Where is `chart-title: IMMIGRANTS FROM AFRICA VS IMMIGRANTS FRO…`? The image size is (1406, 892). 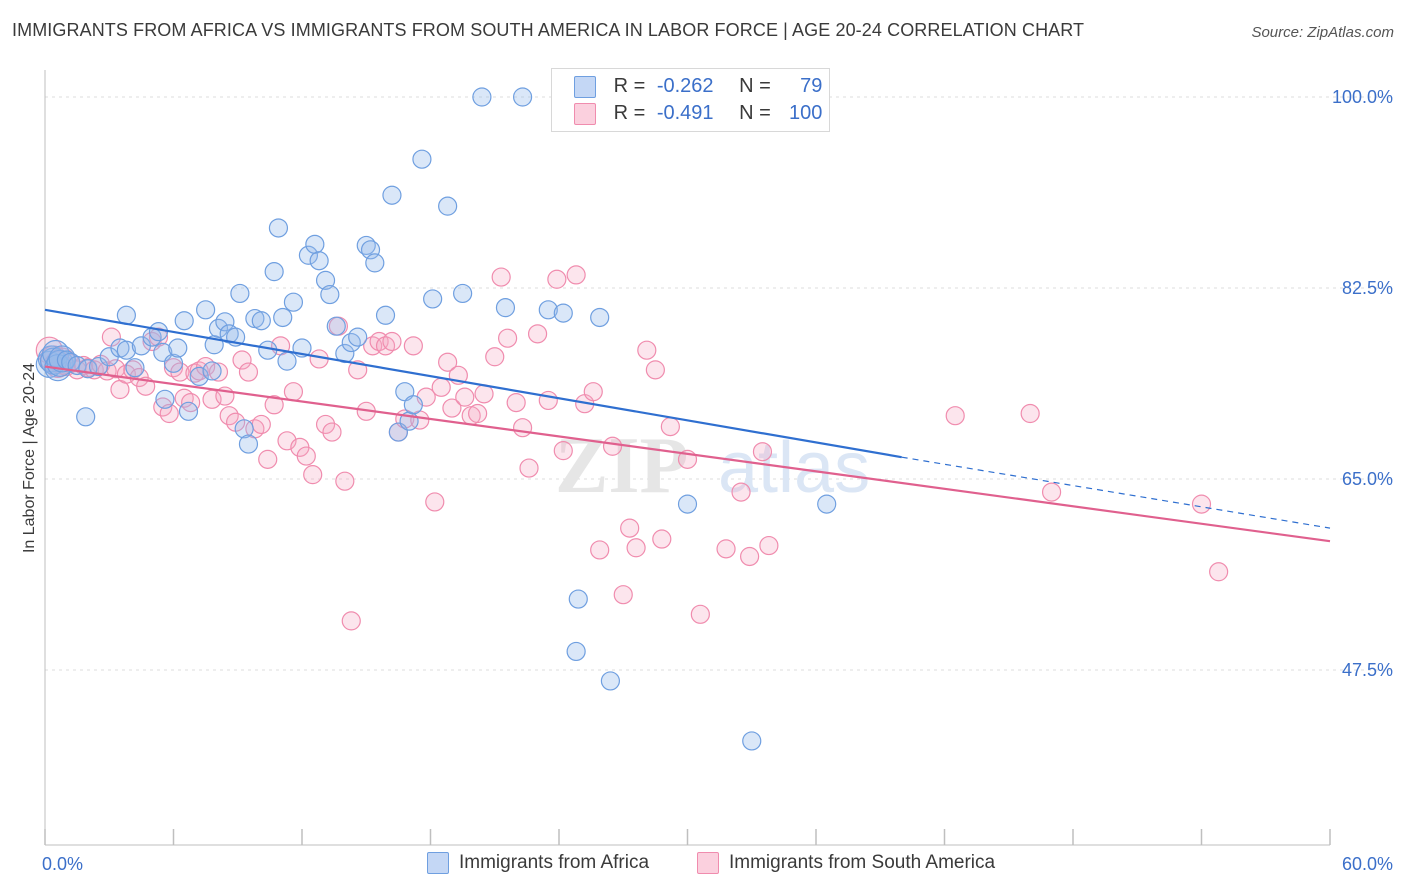 chart-title: IMMIGRANTS FROM AFRICA VS IMMIGRANTS FRO… is located at coordinates (548, 30).